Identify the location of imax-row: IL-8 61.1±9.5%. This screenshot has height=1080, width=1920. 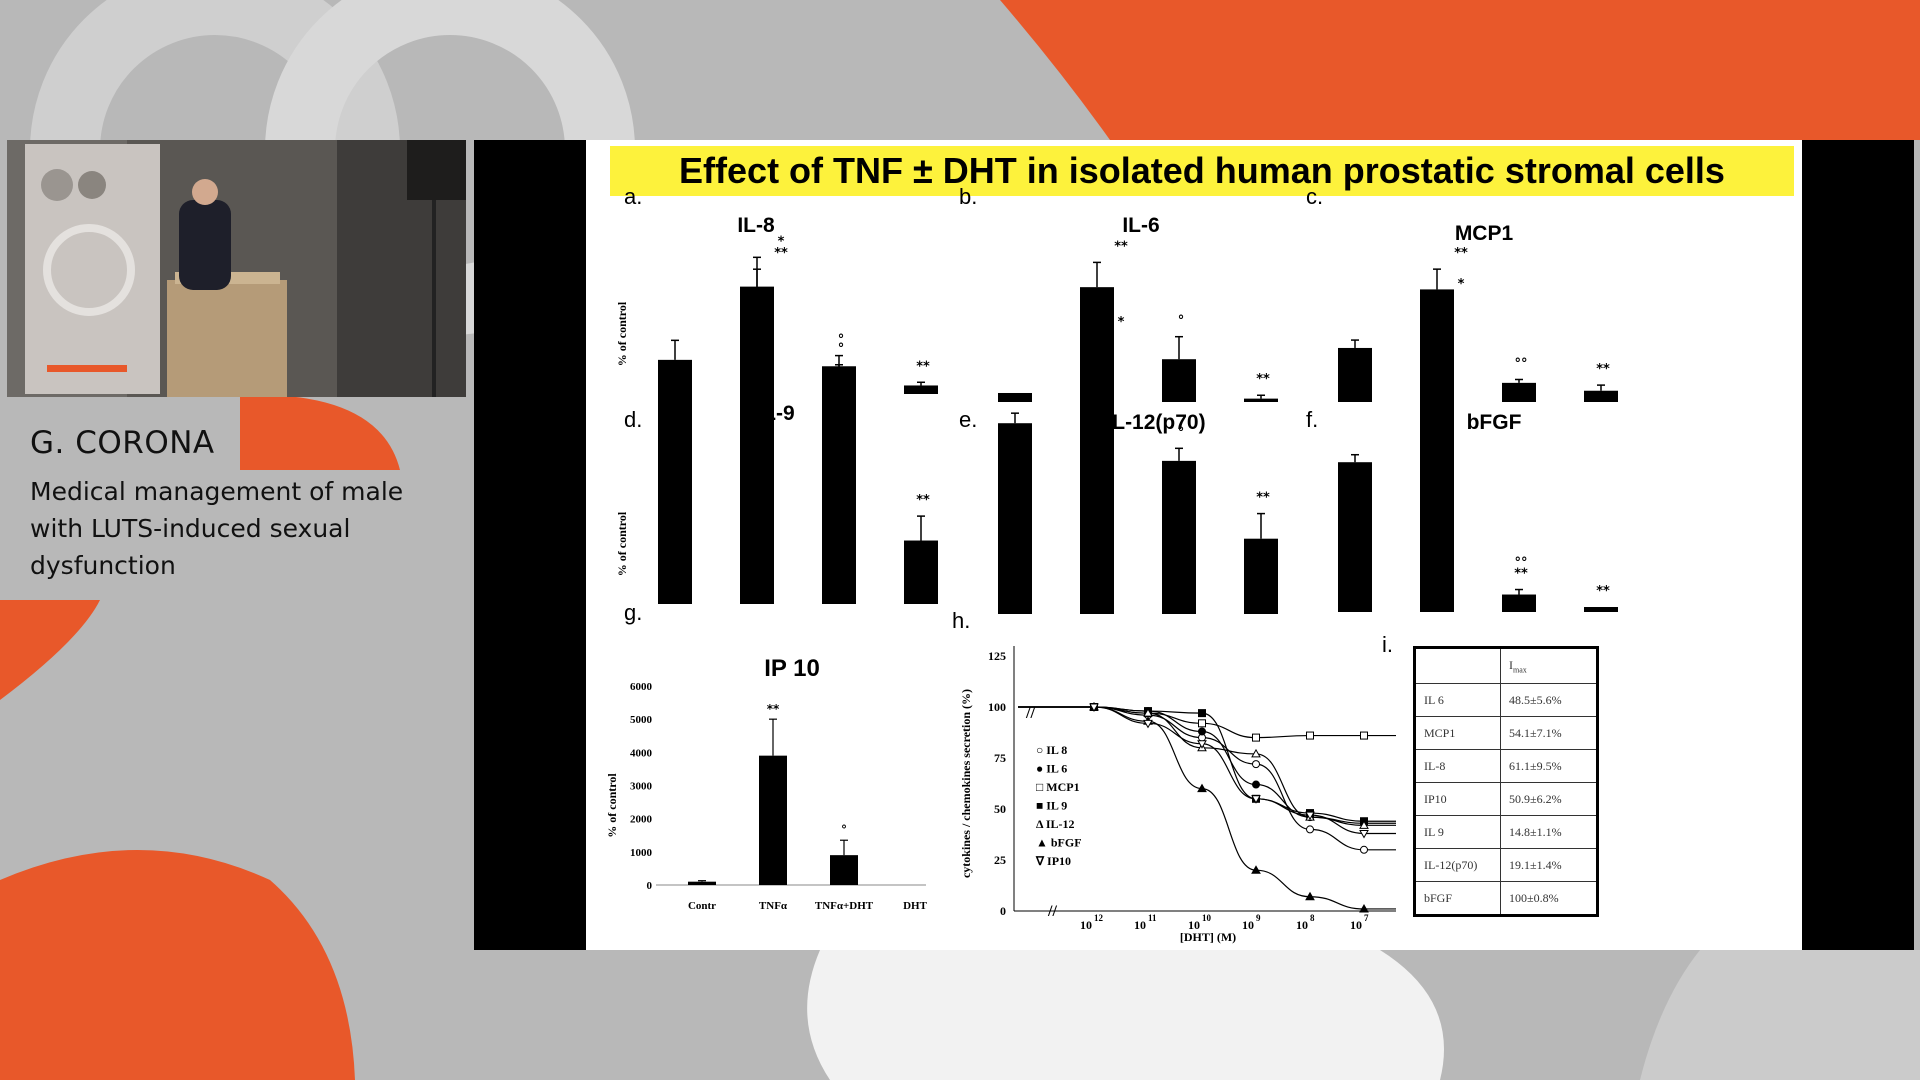
(1506, 766).